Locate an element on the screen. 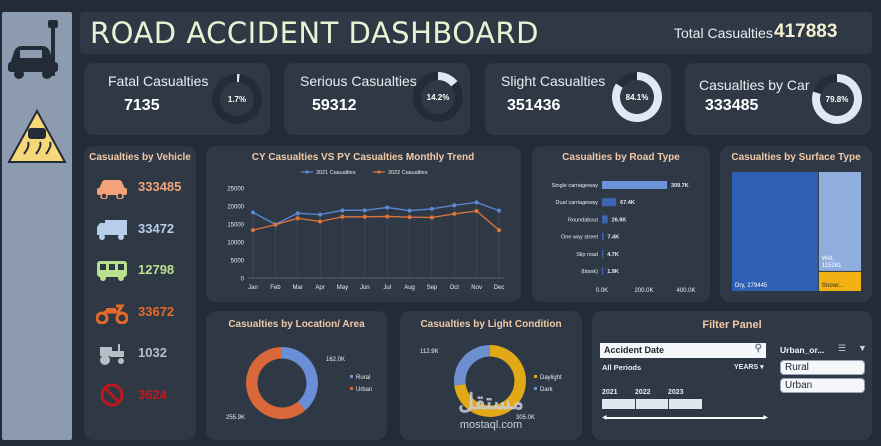 This screenshot has width=881, height=446. series-line is located at coordinates (376, 220).